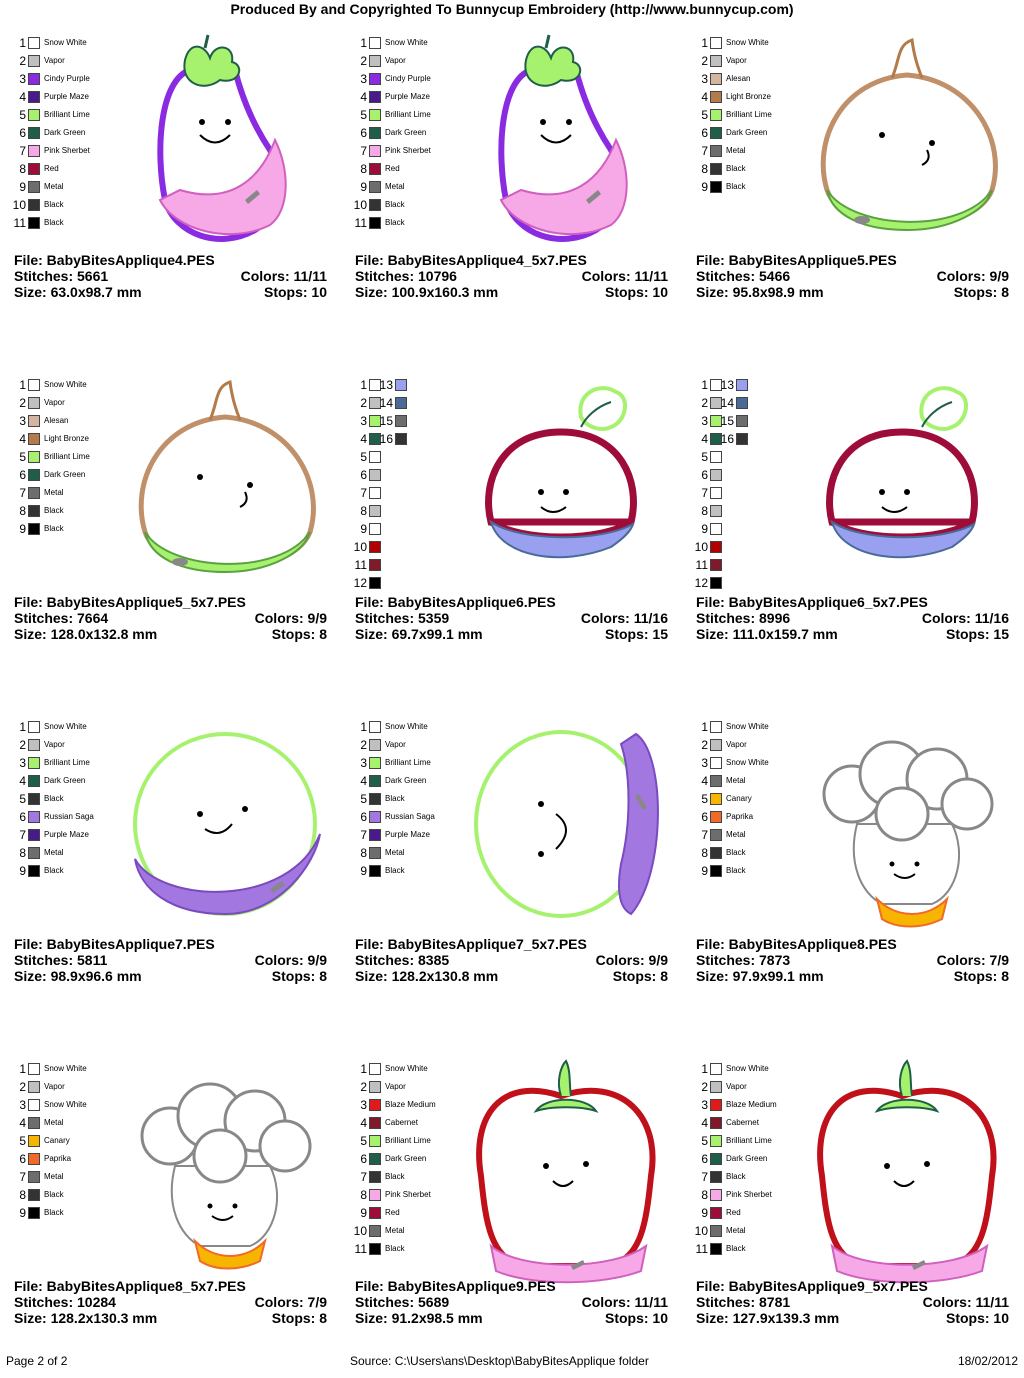 This screenshot has width=1024, height=1378. Describe the element at coordinates (290, 1302) in the screenshot. I see `color-count: Colors: 7/9` at that location.